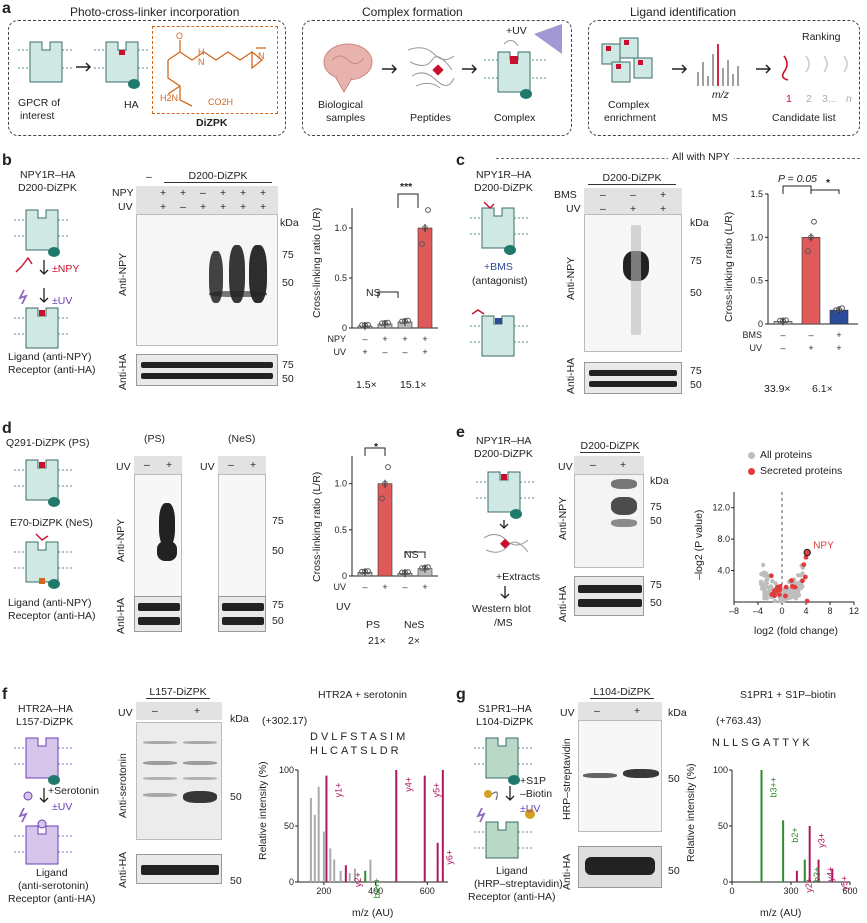 The image size is (867, 923). Describe the element at coordinates (633, 202) in the screenshot. I see `c-sign-bg` at that location.